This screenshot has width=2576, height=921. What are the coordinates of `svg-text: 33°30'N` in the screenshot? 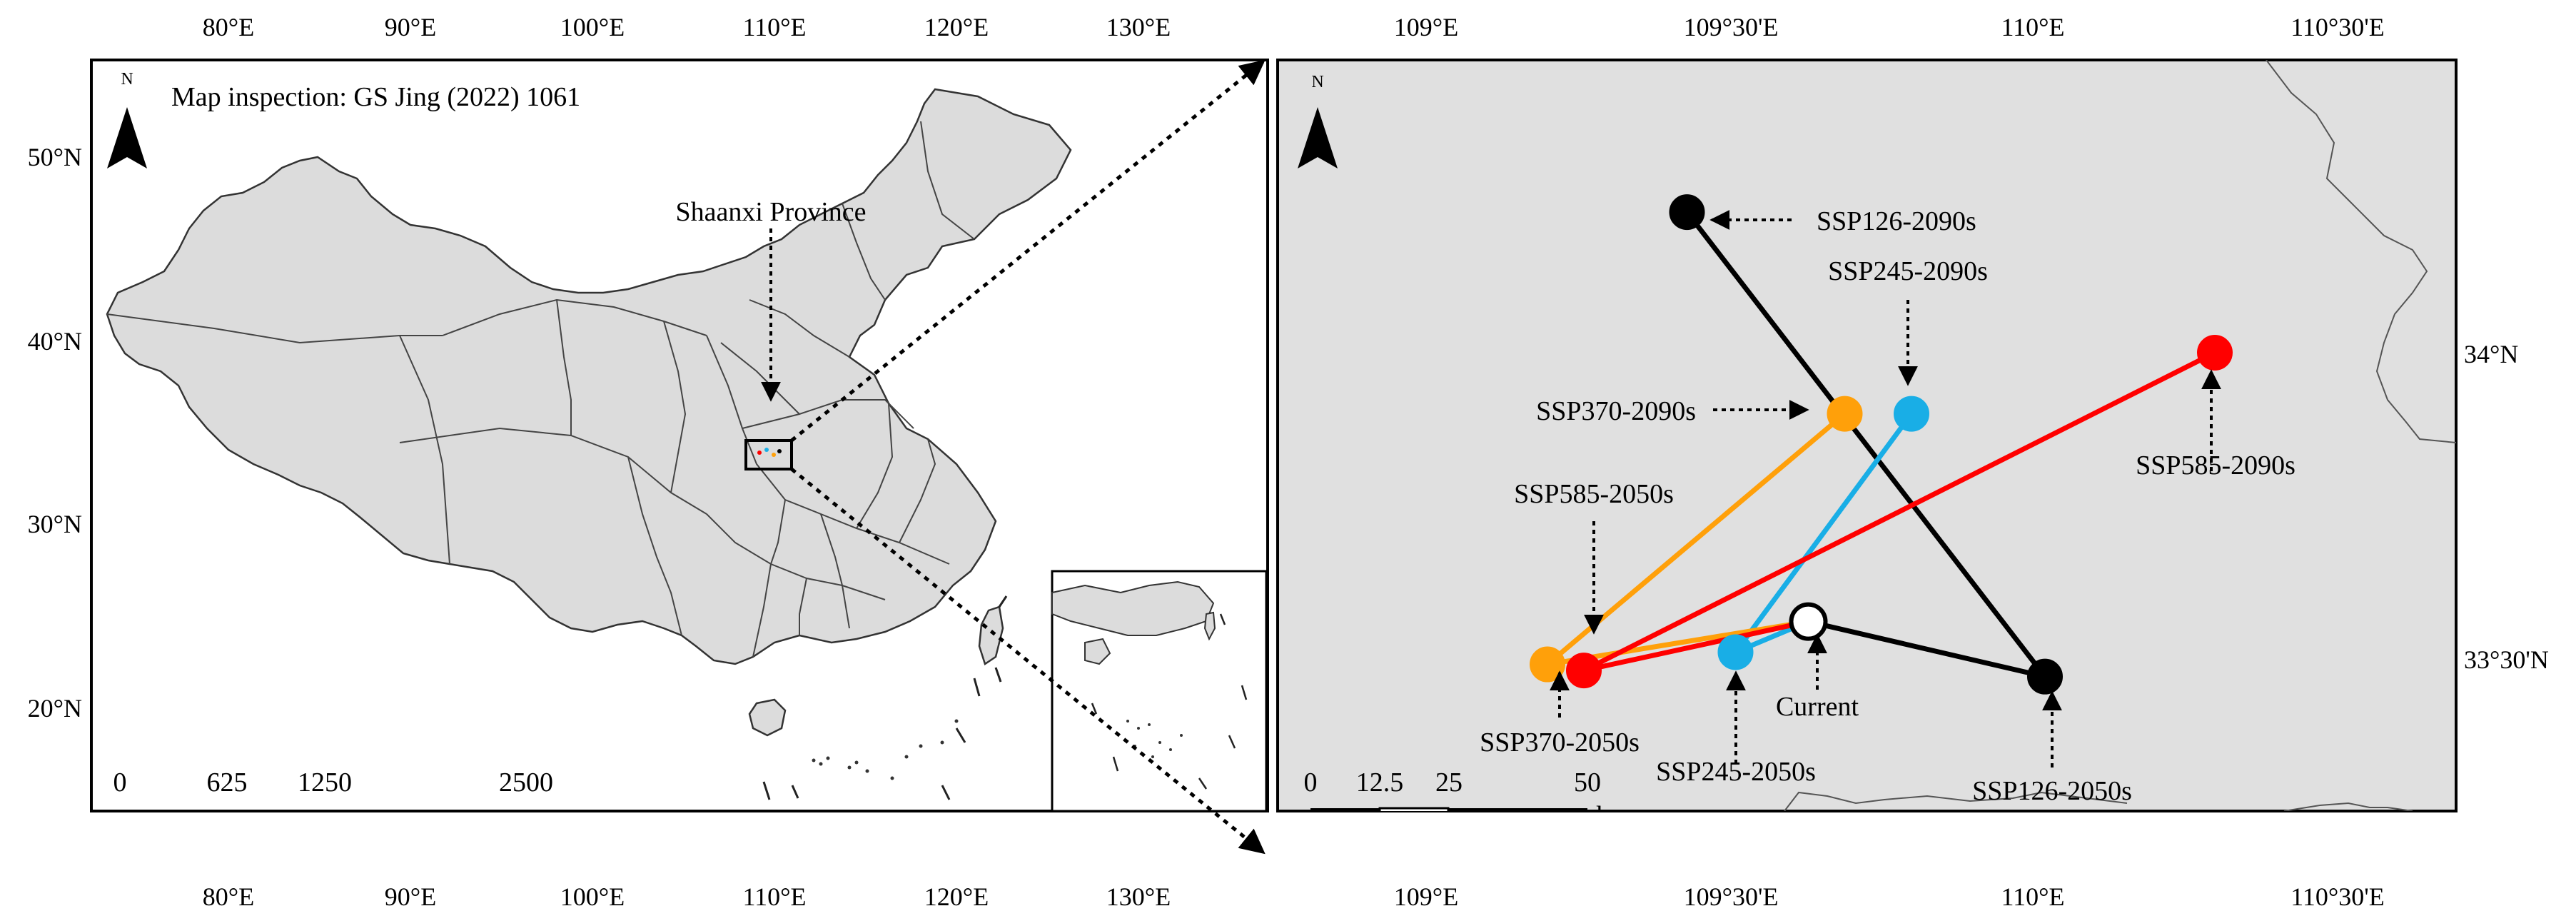 It's located at (2506, 659).